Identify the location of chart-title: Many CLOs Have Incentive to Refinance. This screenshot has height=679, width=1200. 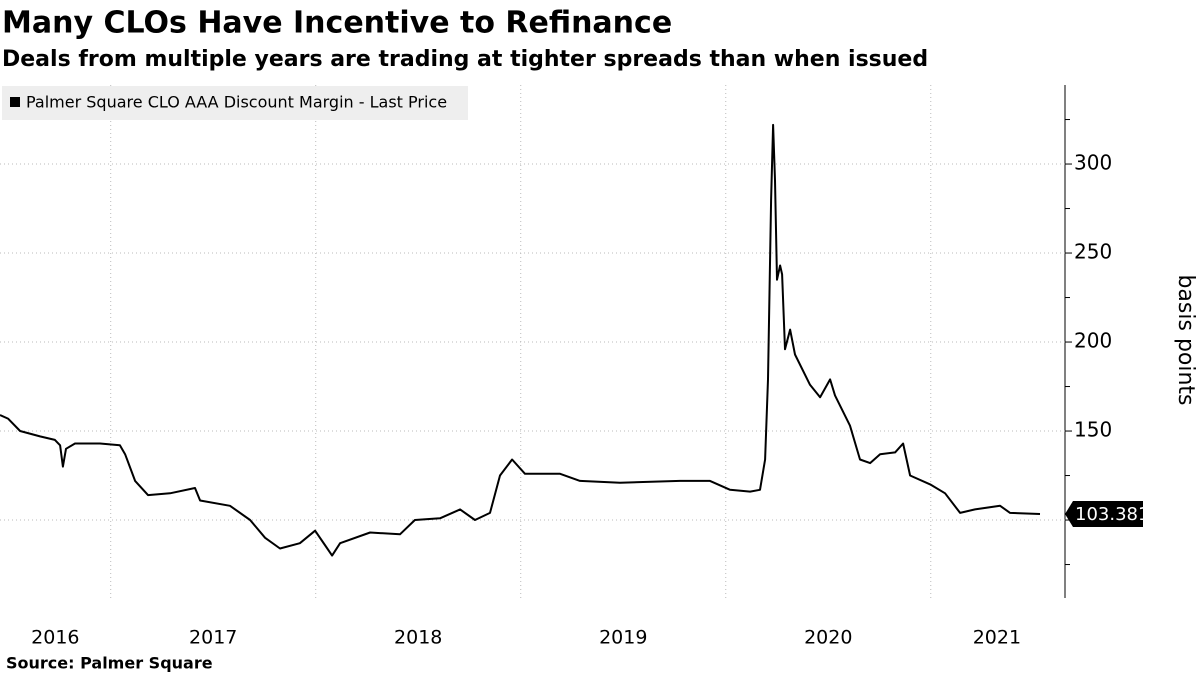
(337, 23).